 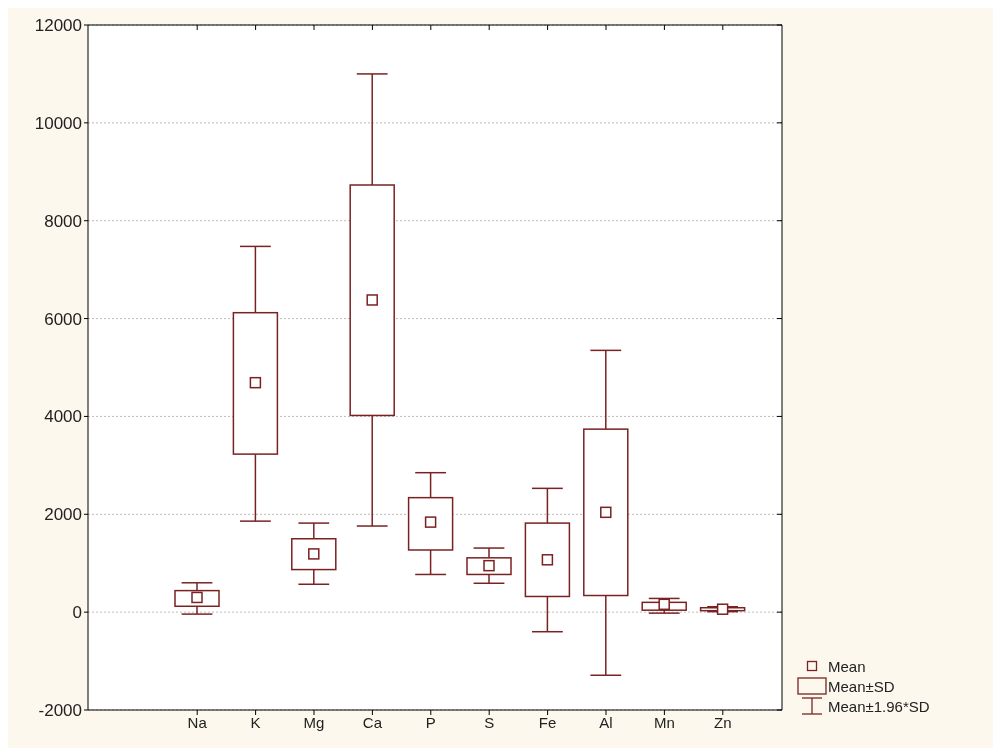 I want to click on y-tick-label: 10000, so click(x=58, y=123).